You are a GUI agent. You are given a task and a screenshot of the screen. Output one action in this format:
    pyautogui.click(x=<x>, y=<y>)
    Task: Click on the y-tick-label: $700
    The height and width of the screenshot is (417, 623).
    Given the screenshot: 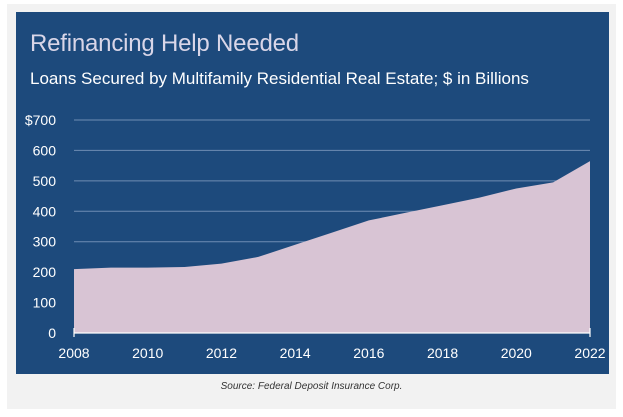 What is the action you would take?
    pyautogui.click(x=40, y=120)
    